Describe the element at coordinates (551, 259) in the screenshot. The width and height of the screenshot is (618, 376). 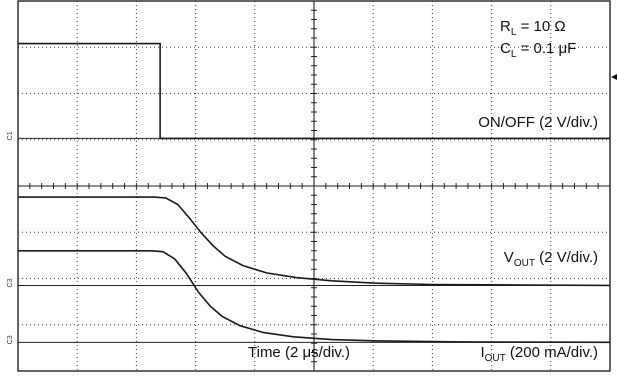
I see `series-label-vout: VOUT (2 V/div.)` at that location.